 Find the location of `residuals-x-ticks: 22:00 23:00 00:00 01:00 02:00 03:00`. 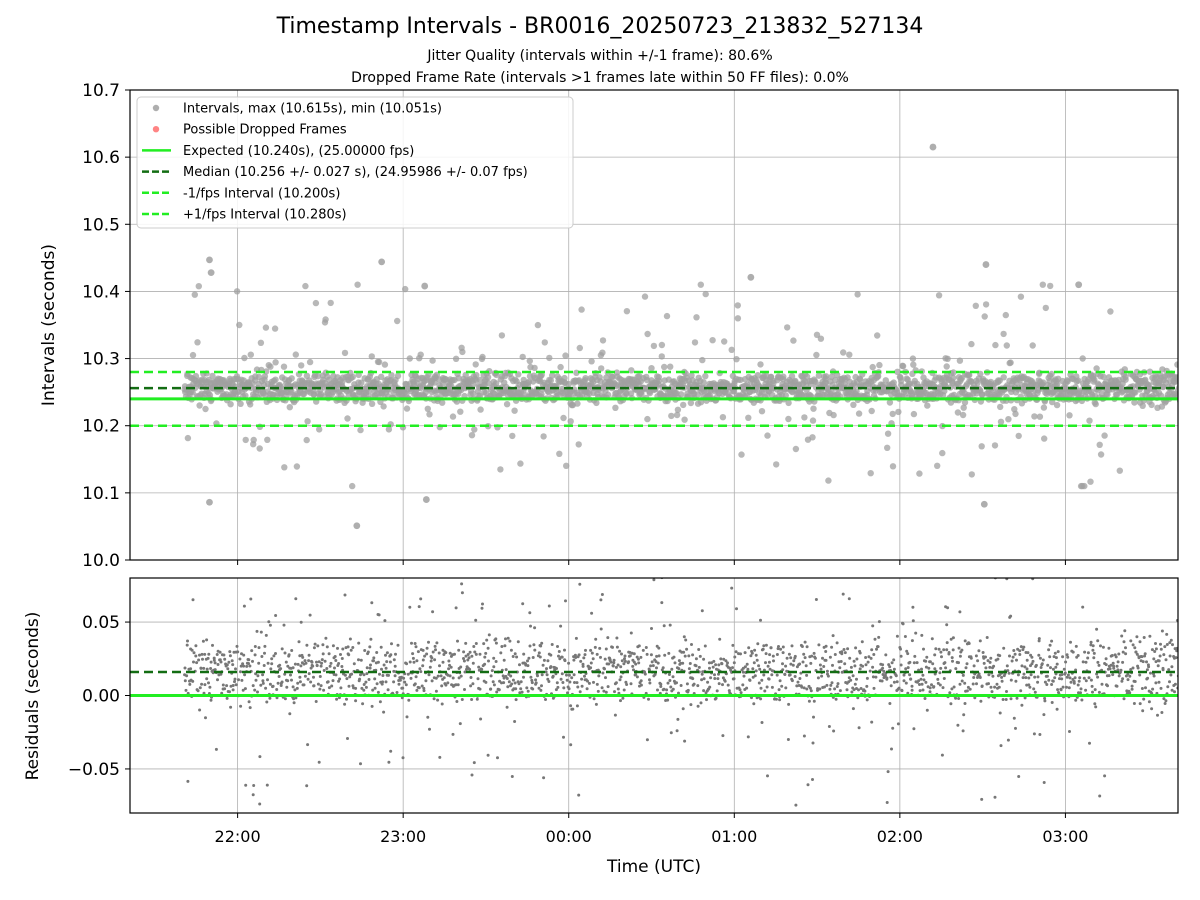

residuals-x-ticks: 22:00 23:00 00:00 01:00 02:00 03:00 is located at coordinates (651, 829).